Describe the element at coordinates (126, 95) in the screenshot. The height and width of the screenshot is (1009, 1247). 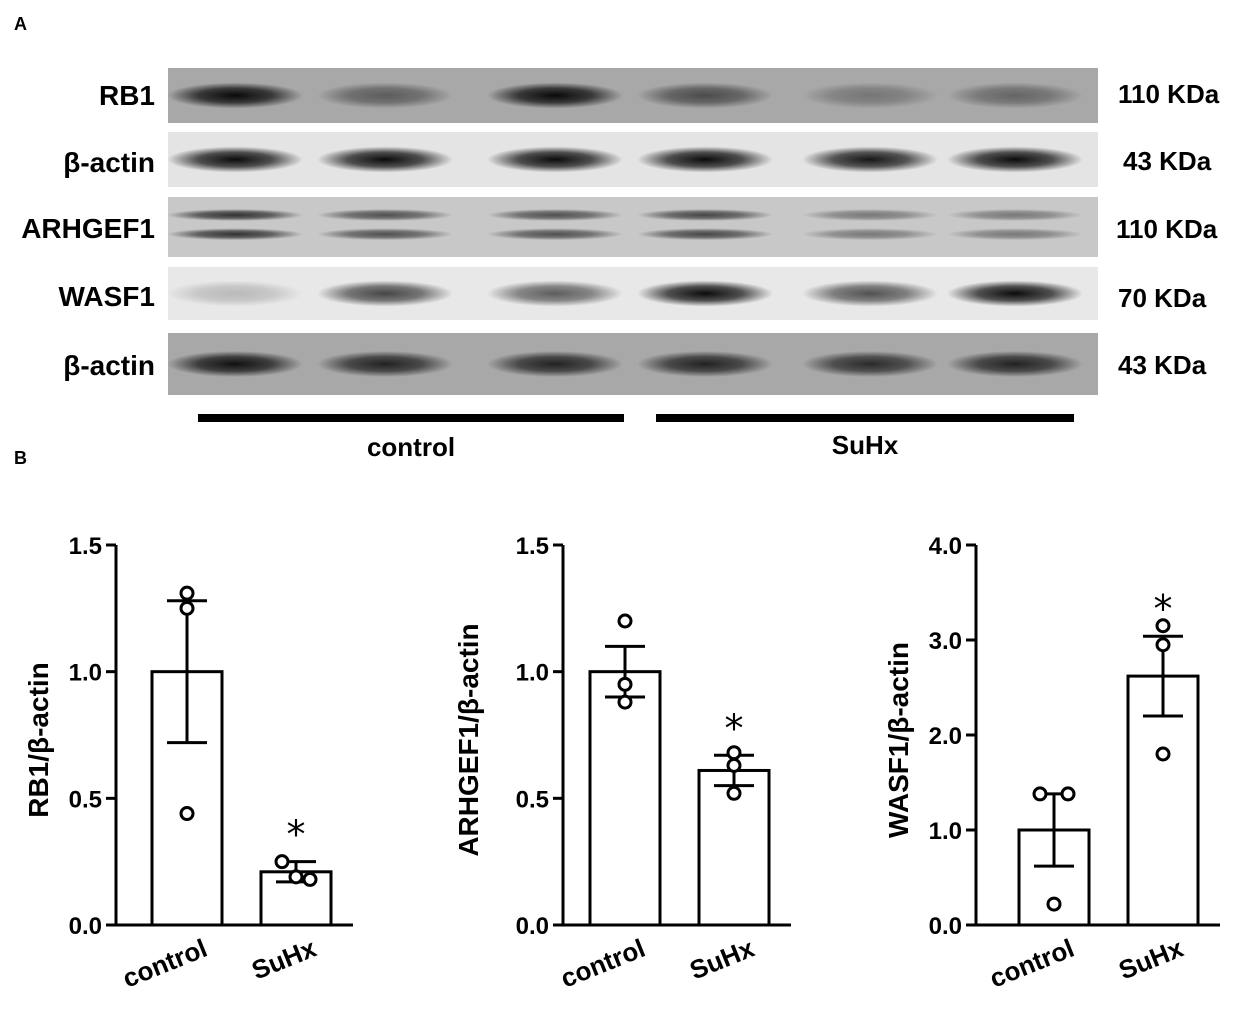
I see `blot-label-rb1: RB1` at that location.